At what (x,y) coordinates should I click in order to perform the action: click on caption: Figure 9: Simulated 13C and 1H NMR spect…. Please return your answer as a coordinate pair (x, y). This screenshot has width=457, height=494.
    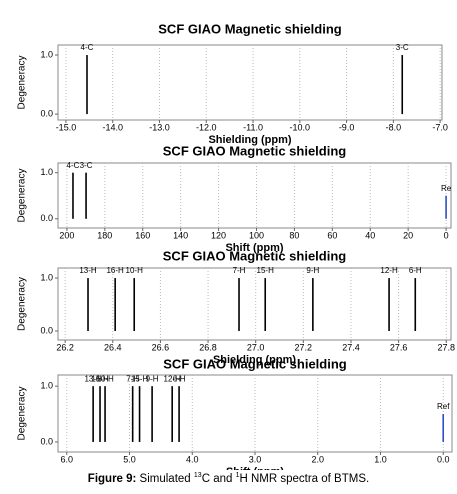
    Looking at the image, I should click on (228, 478).